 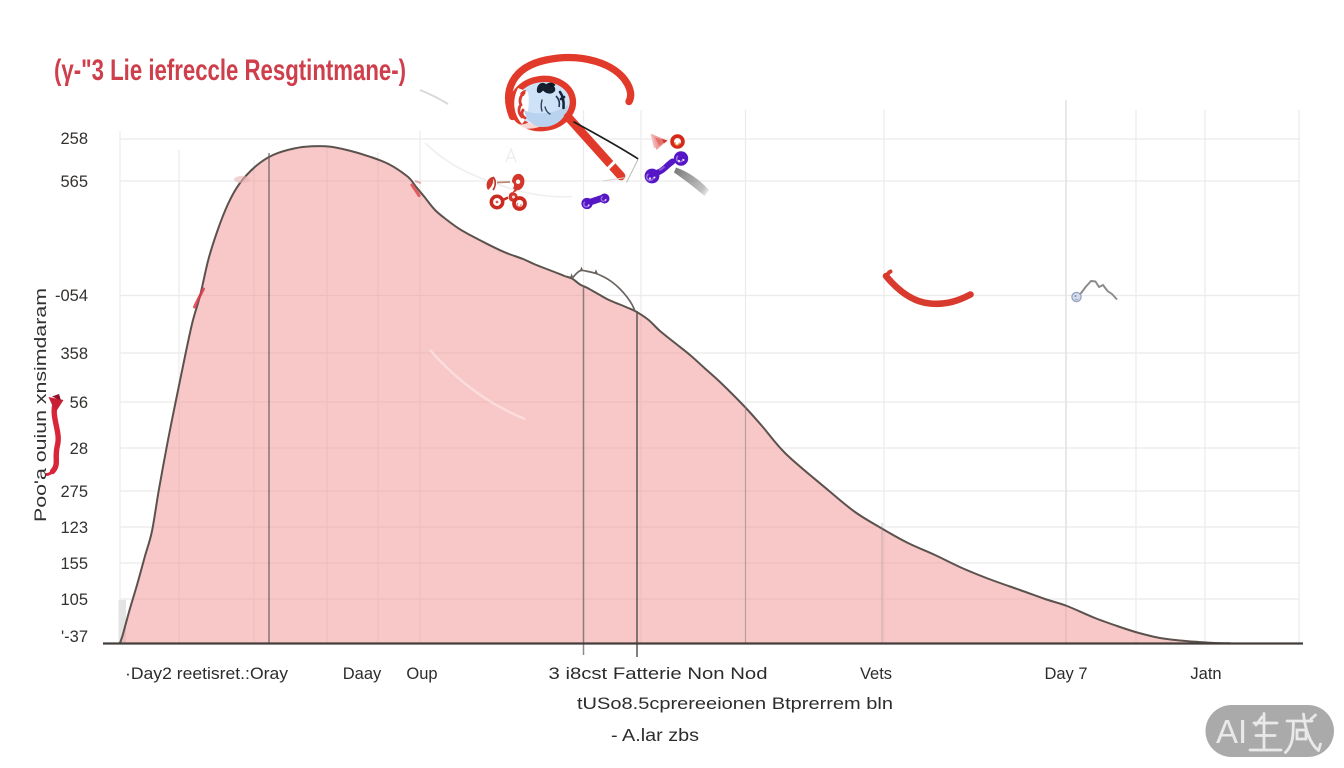 I want to click on svg-text: 358, so click(x=74, y=354).